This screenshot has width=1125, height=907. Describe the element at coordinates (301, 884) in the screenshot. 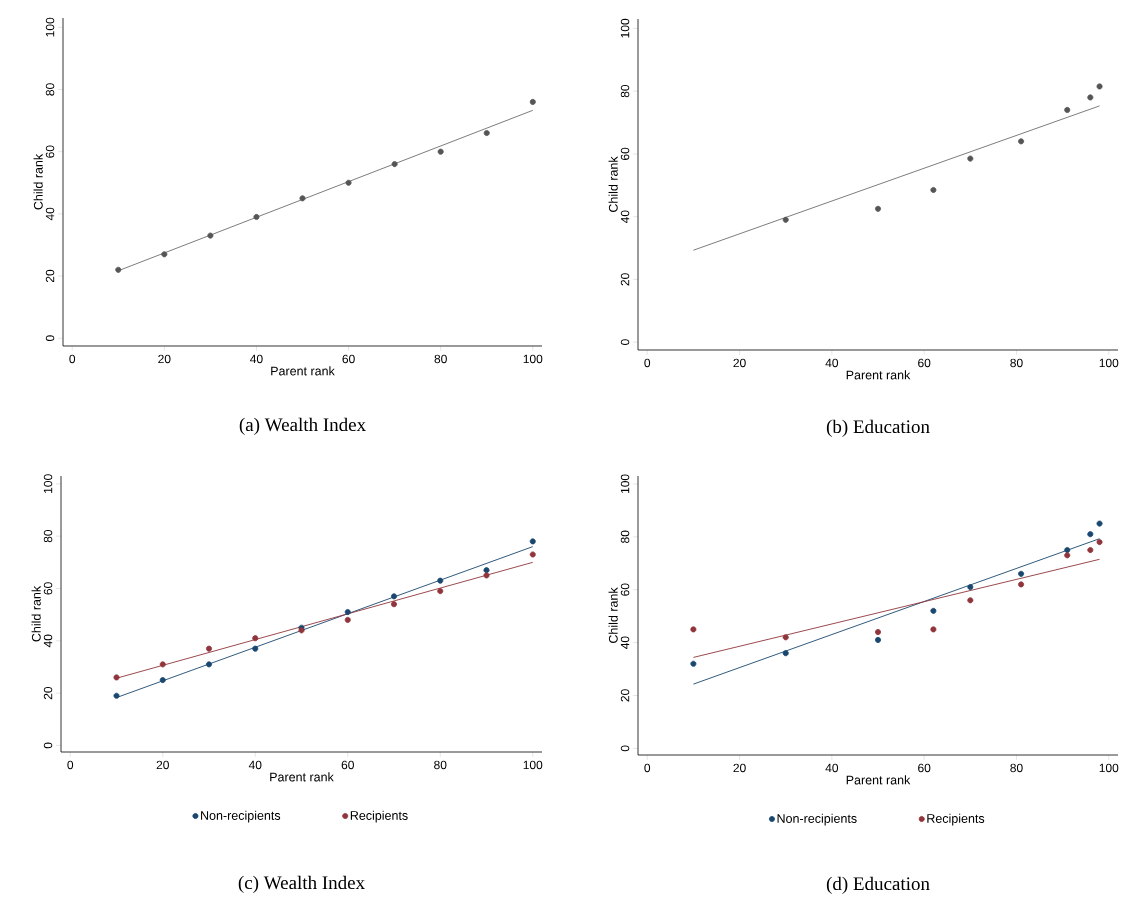

I see `text: (c) Wealth Index` at that location.